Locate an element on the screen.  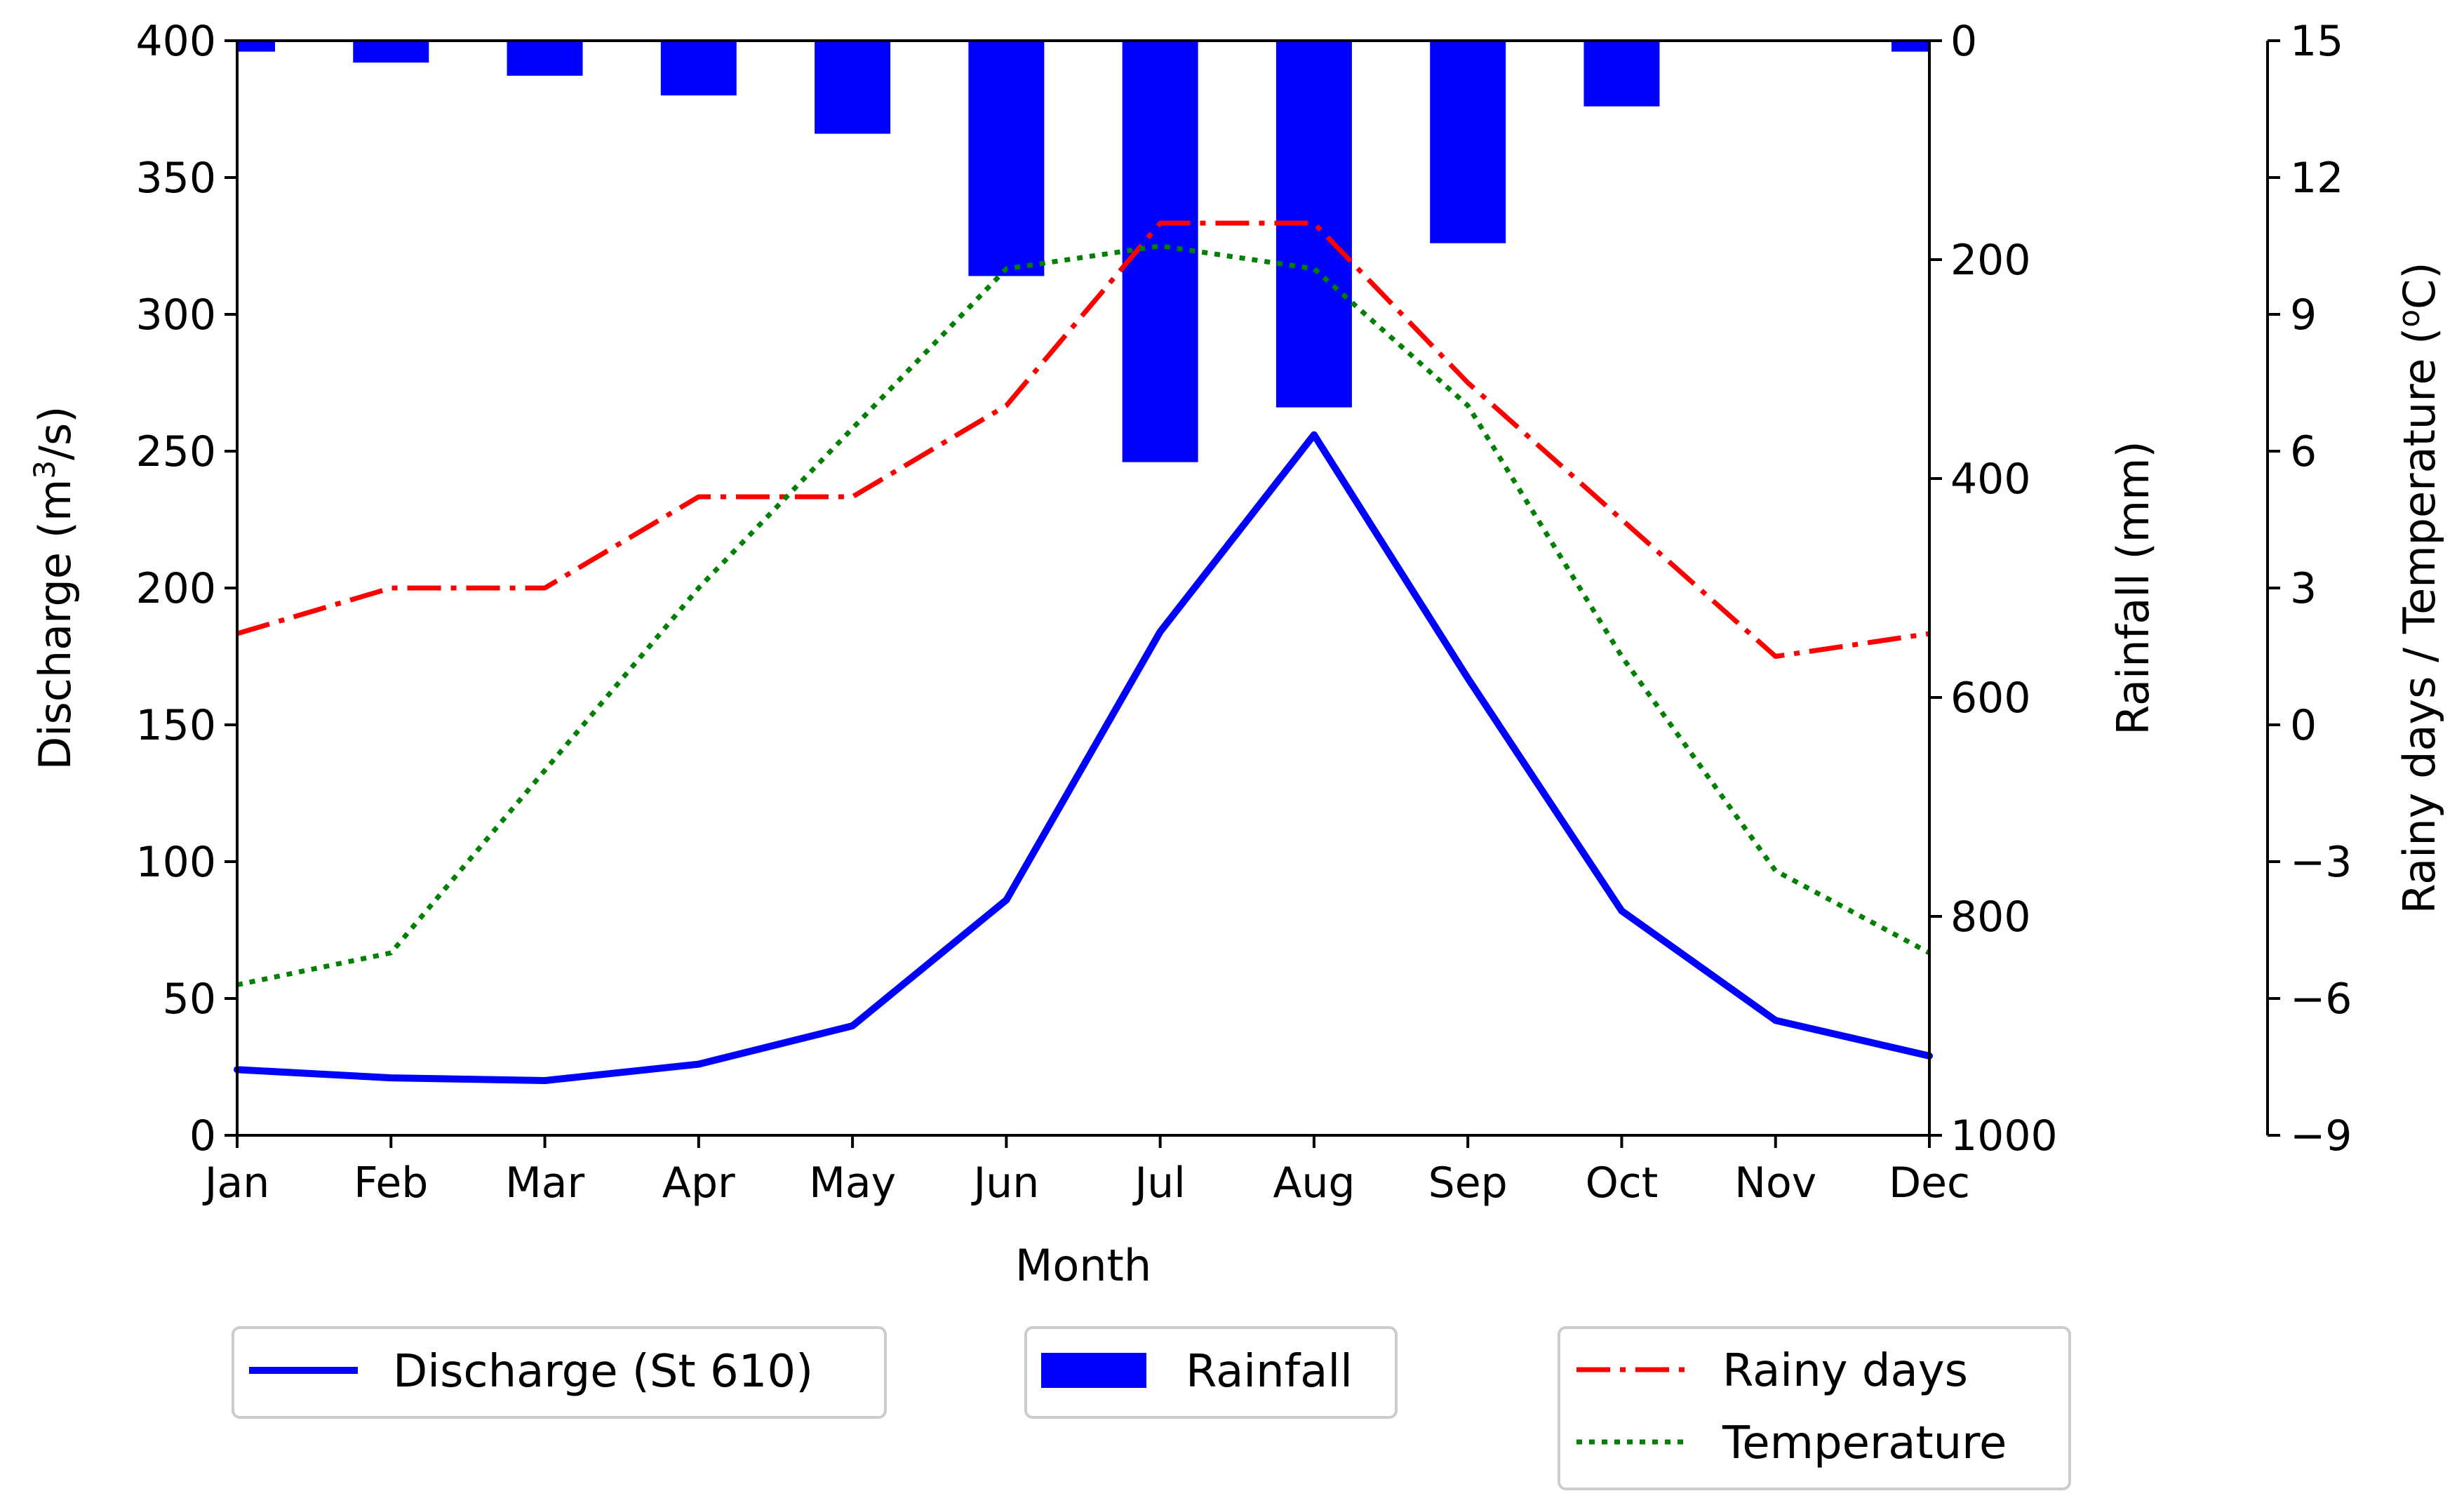
rainy-temp-tick-label: 0 is located at coordinates (2303, 725).